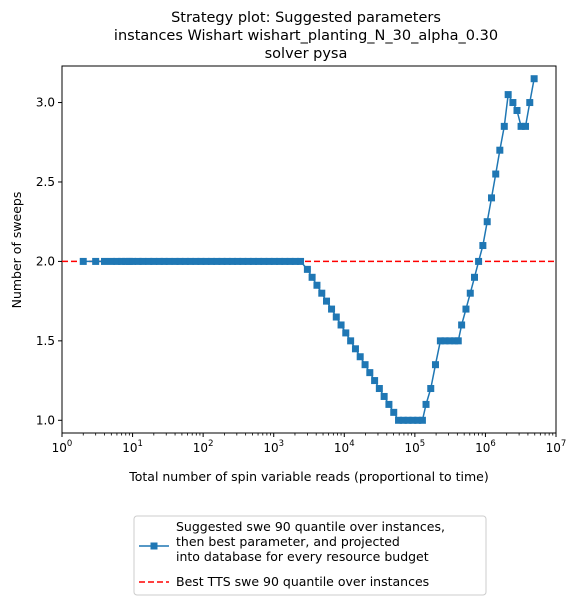 The image size is (579, 605). I want to click on y-tick-label: 1.0, so click(45, 420).